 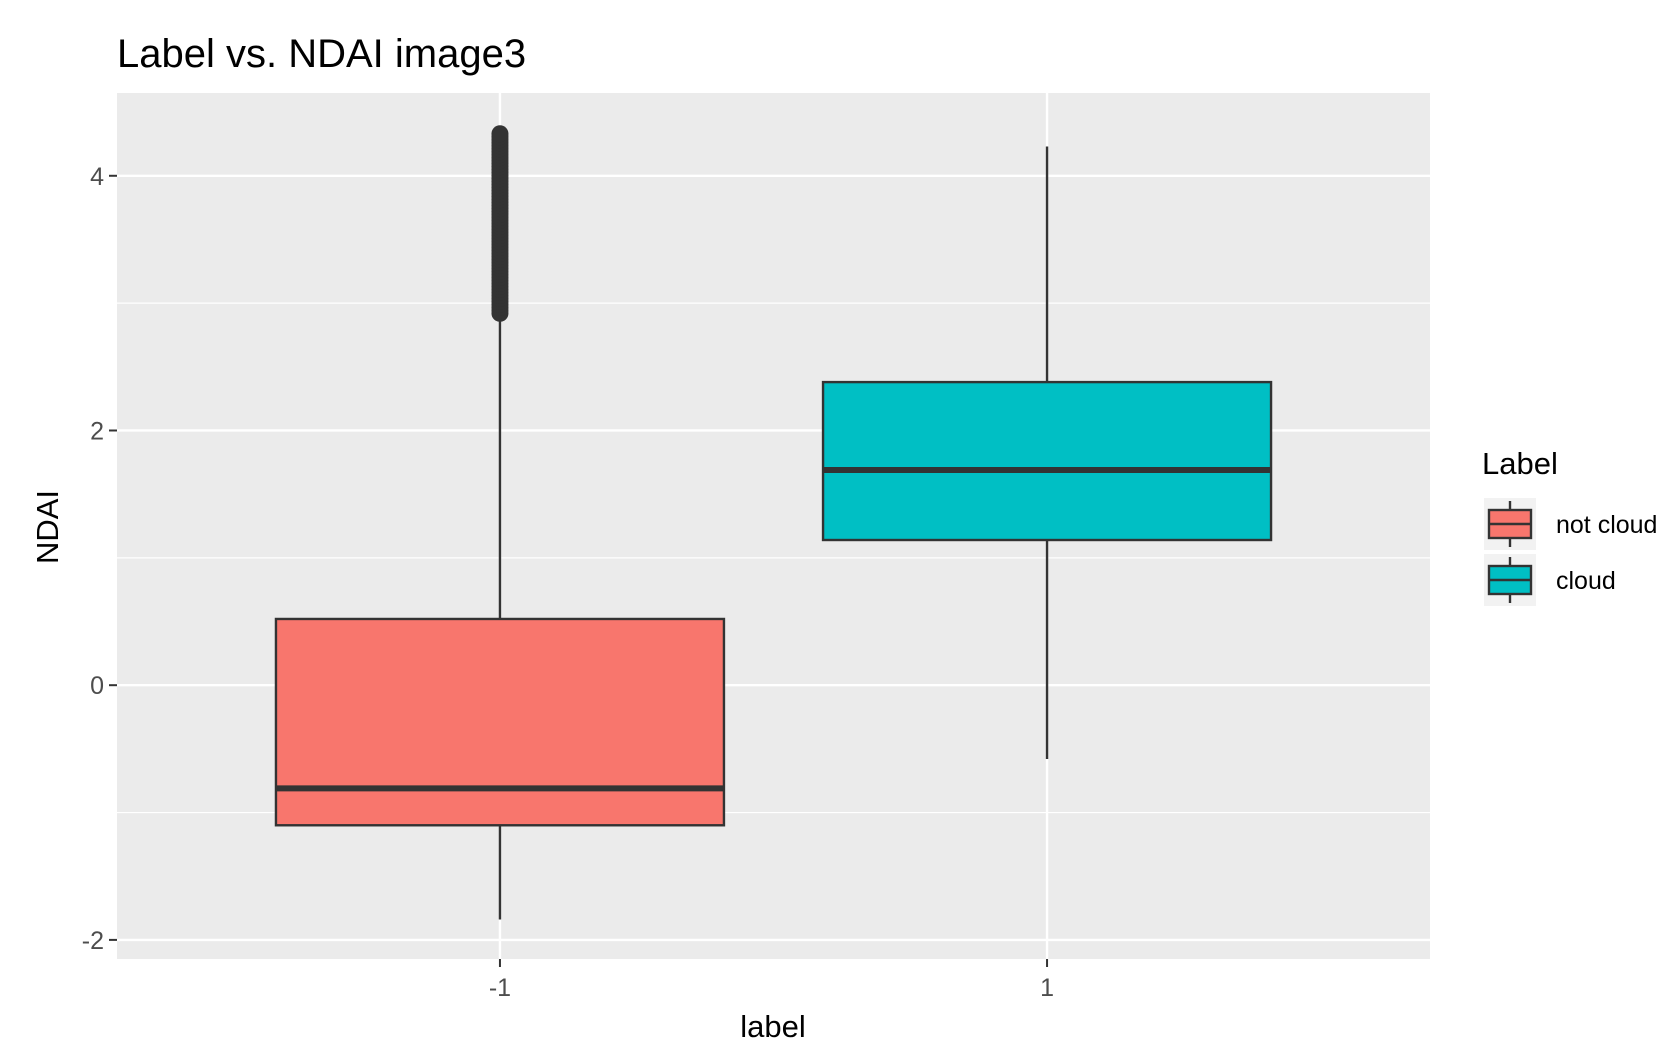 I want to click on legend-label: not cloud, so click(x=1606, y=525).